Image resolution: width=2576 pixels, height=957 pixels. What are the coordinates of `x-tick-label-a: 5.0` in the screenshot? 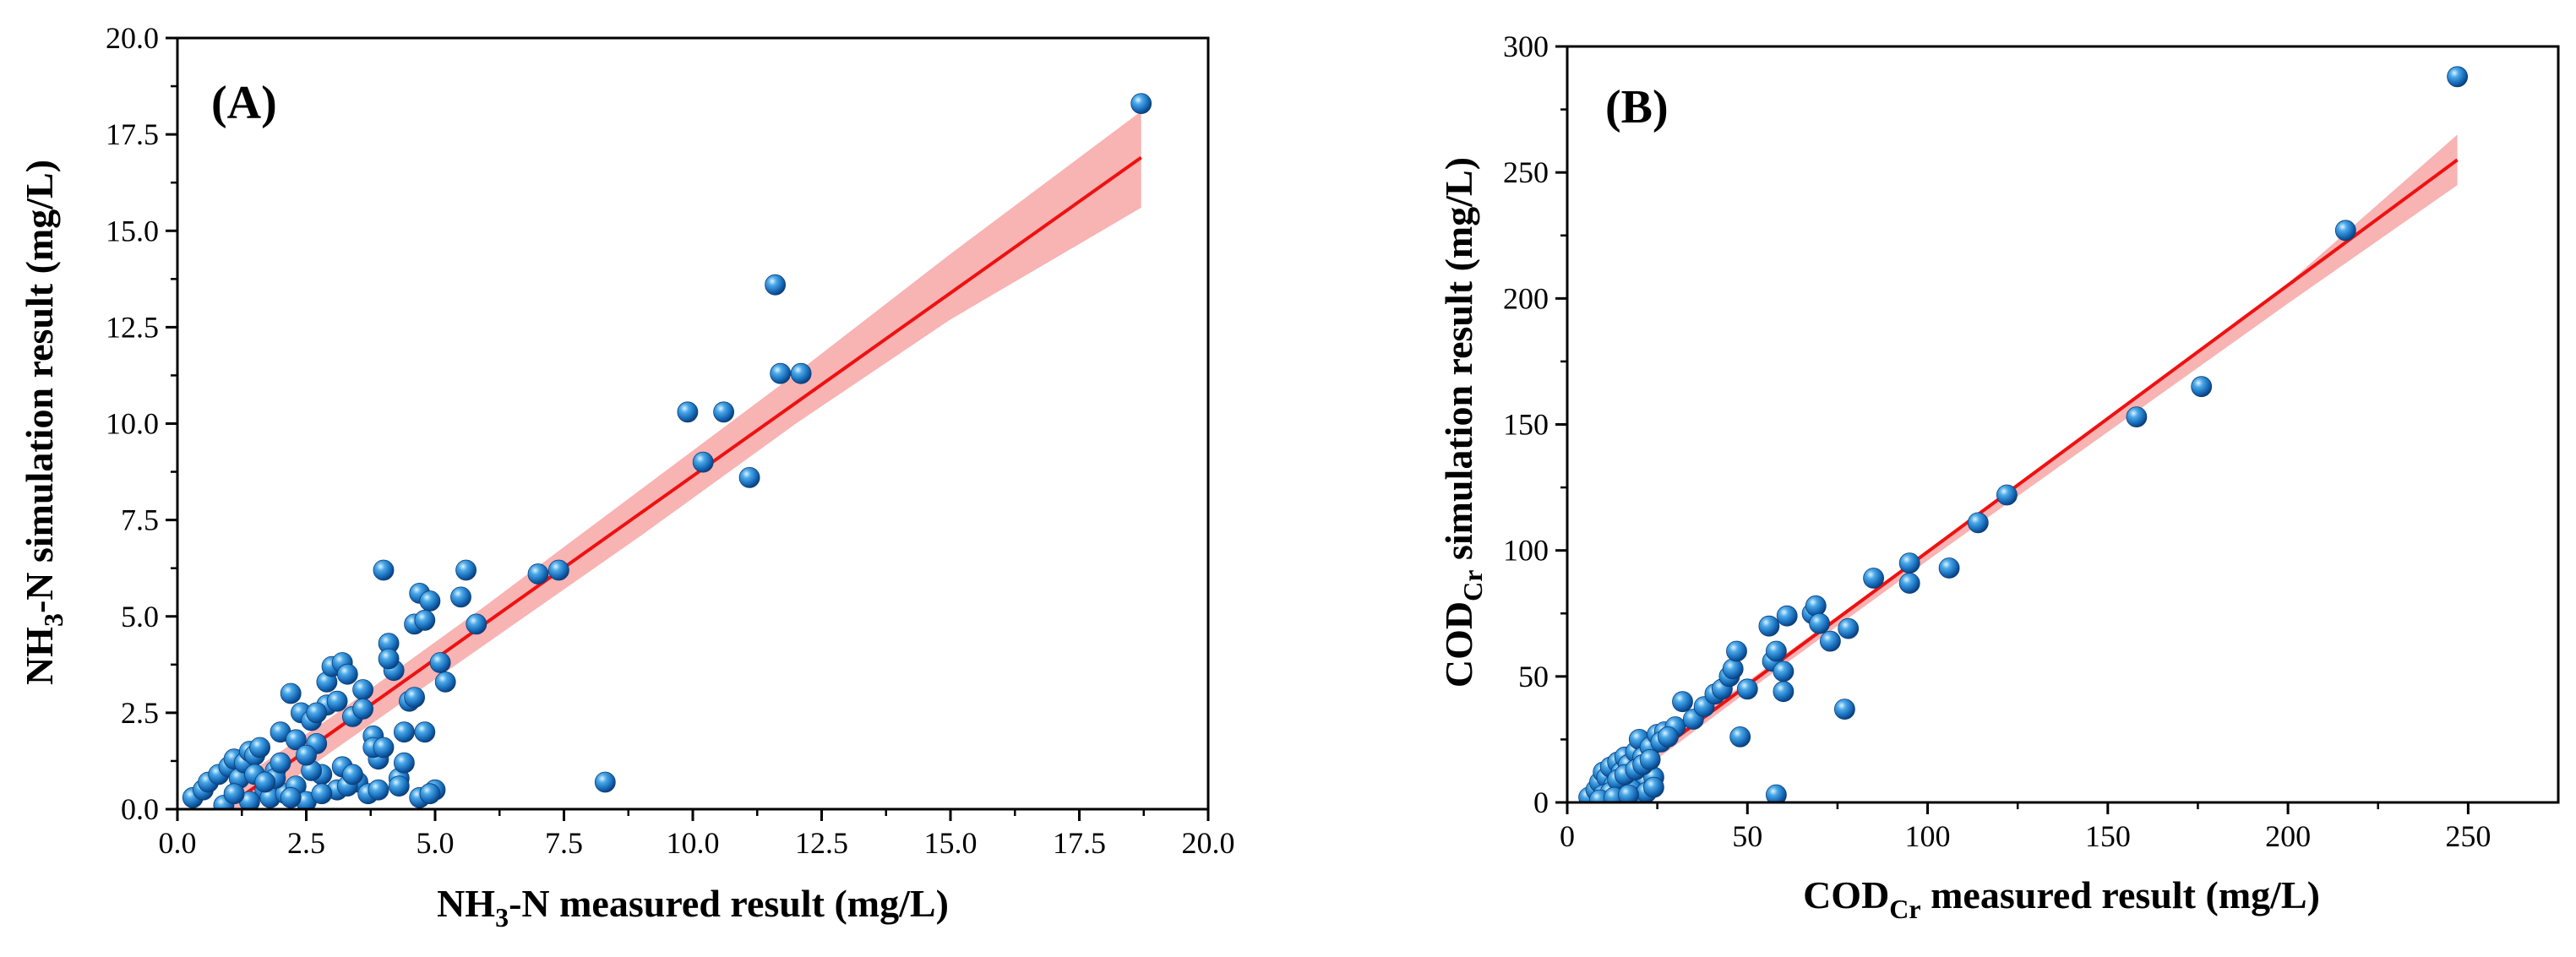 It's located at (436, 843).